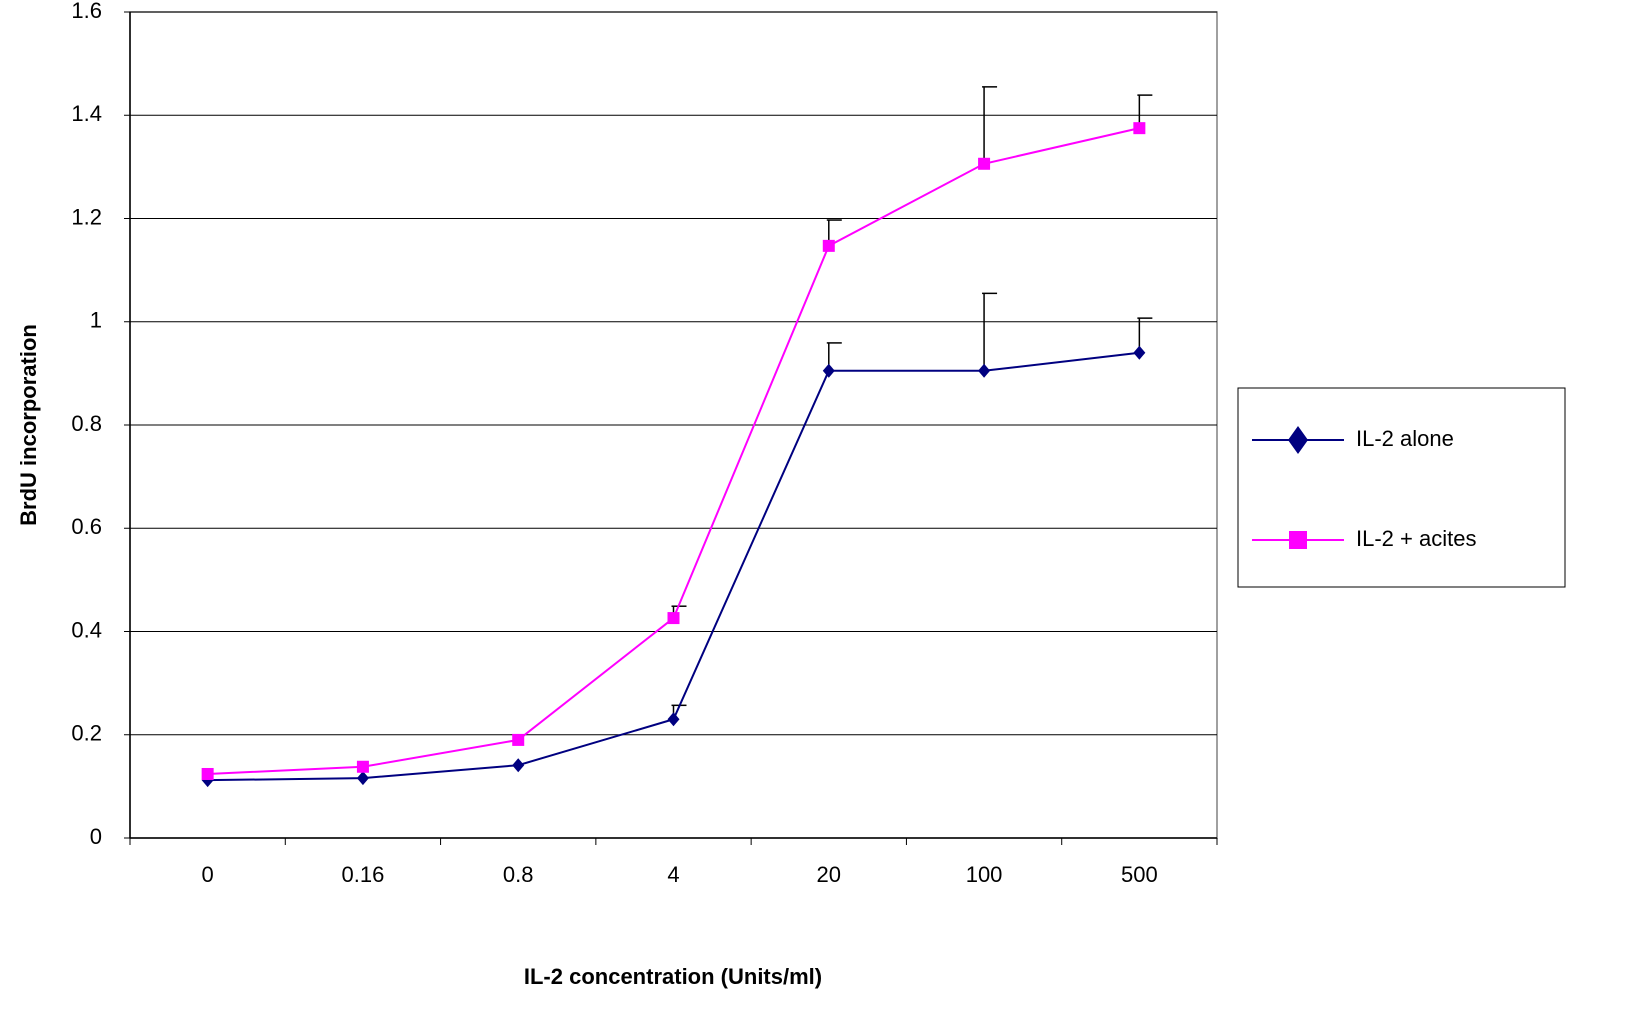 The width and height of the screenshot is (1645, 1015). Describe the element at coordinates (86, 113) in the screenshot. I see `y-tick-label: 1.4` at that location.